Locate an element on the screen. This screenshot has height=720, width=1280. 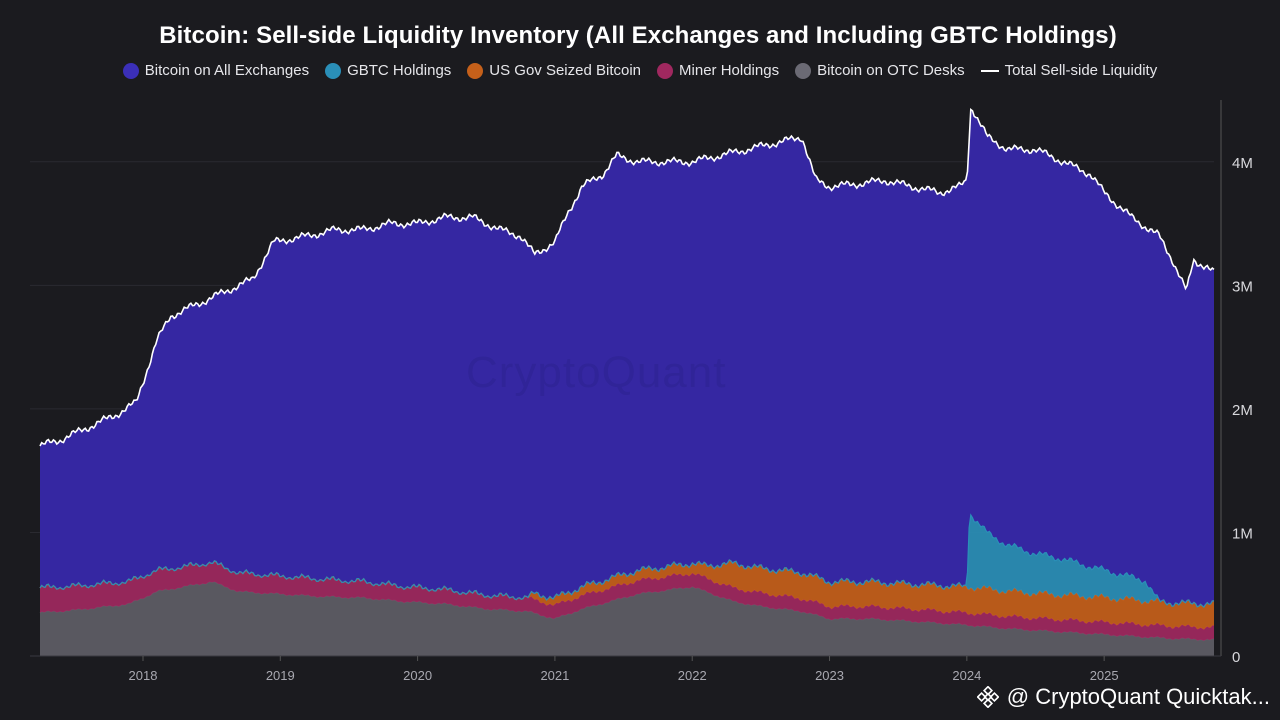
legend-item-otc: Bitcoin on OTC Desks is located at coordinates (880, 70).